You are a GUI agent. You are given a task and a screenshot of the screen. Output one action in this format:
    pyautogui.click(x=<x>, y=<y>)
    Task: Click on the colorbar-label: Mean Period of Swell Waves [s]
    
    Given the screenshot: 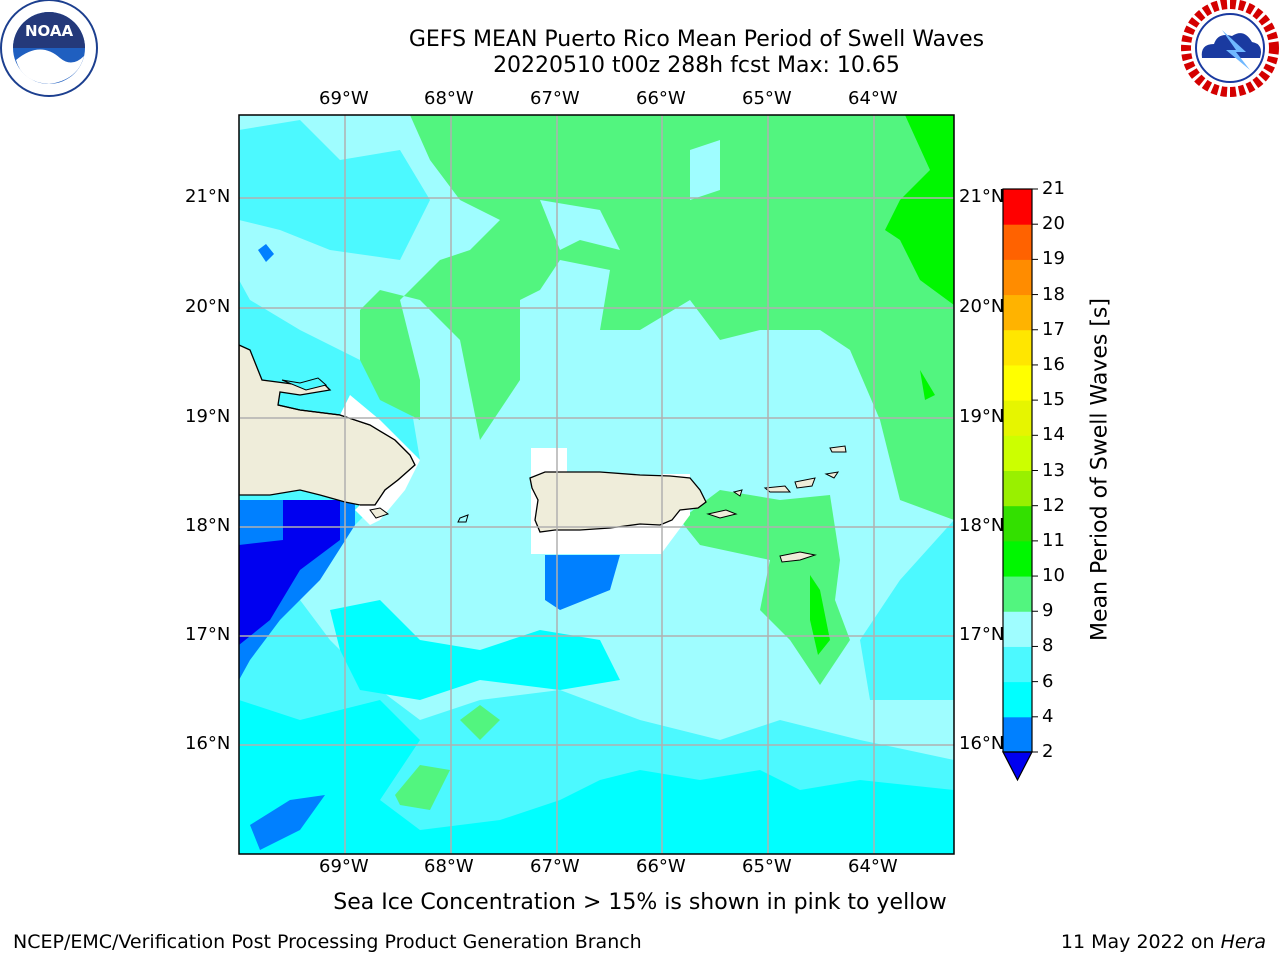 What is the action you would take?
    pyautogui.click(x=1100, y=469)
    